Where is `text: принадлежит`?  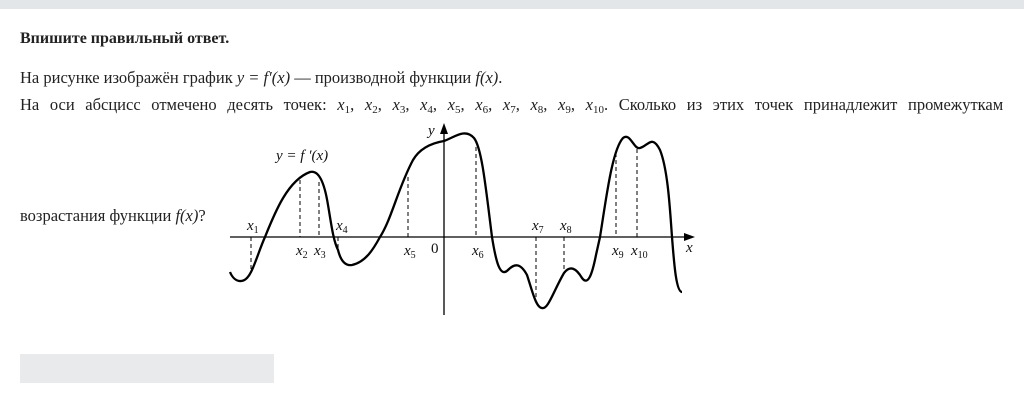 text: принадлежит is located at coordinates (850, 104).